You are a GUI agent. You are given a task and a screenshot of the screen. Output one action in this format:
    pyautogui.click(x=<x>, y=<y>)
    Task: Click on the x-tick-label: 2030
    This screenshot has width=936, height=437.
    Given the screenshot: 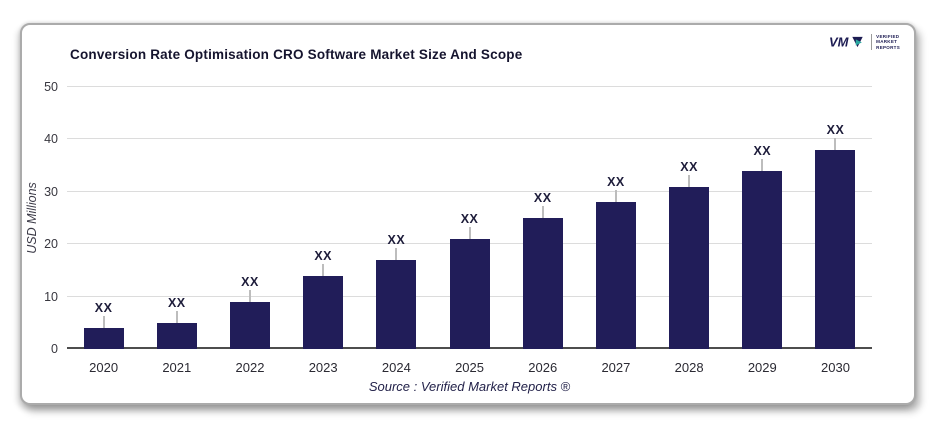 What is the action you would take?
    pyautogui.click(x=835, y=367)
    